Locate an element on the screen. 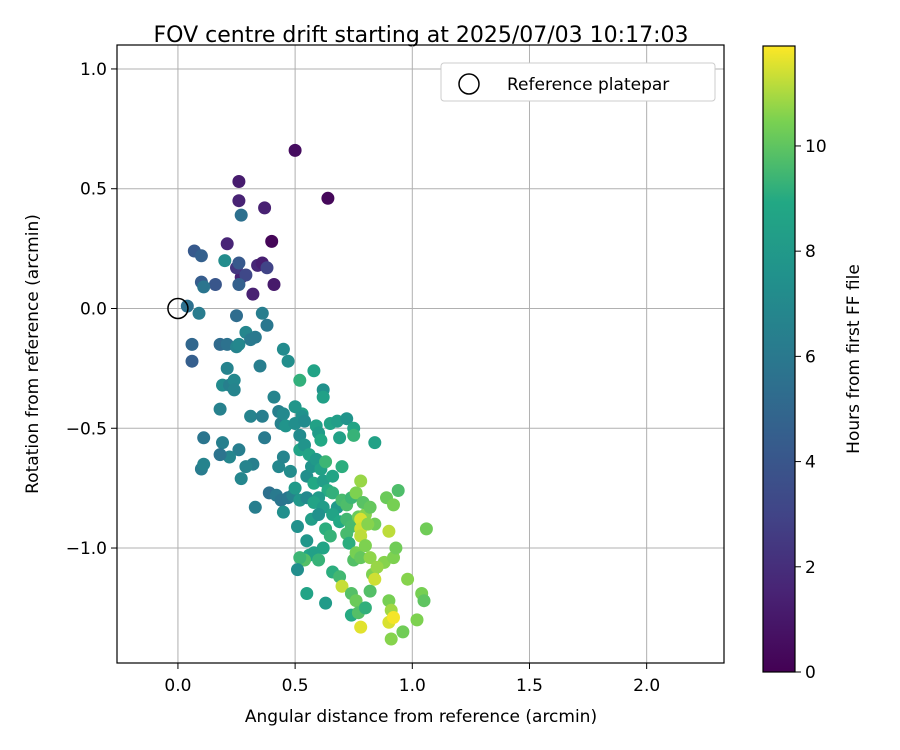 The width and height of the screenshot is (900, 750). y-tick-label: 1.0 is located at coordinates (93, 70).